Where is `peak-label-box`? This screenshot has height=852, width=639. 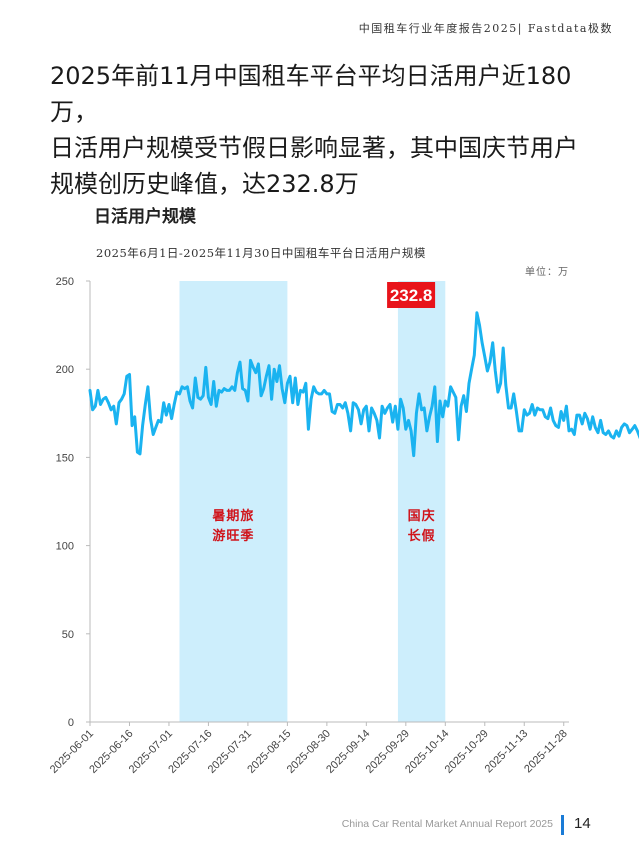 peak-label-box is located at coordinates (411, 295).